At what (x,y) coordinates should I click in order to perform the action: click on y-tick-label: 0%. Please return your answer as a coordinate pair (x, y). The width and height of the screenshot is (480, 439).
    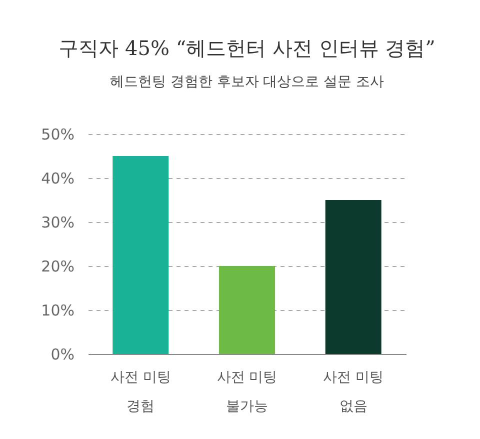
    Looking at the image, I should click on (62, 355).